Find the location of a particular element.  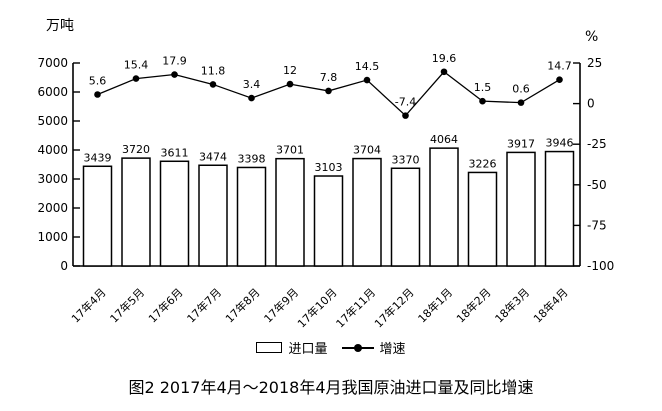

growth-value-label: 14.5 is located at coordinates (367, 66).